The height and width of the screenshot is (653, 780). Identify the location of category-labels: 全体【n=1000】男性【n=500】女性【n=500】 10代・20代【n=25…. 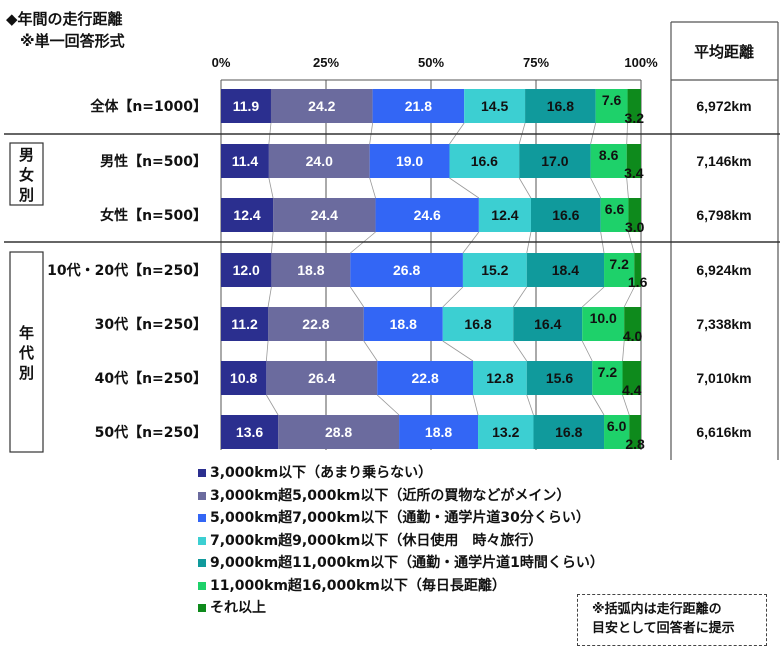
(127, 269).